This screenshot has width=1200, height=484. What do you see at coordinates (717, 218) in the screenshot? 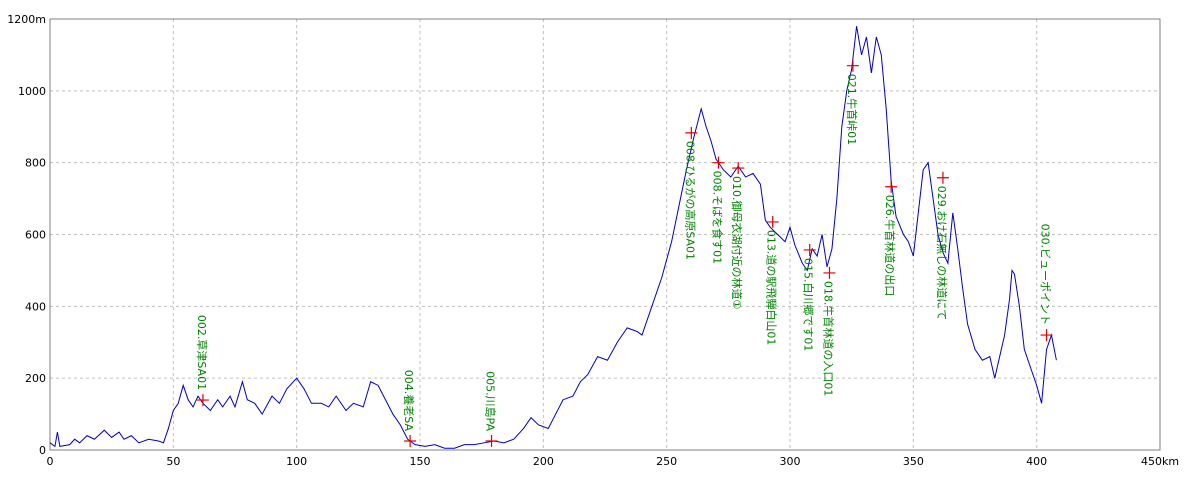
I see `waypoint-label: 008.そばを食す01` at bounding box center [717, 218].